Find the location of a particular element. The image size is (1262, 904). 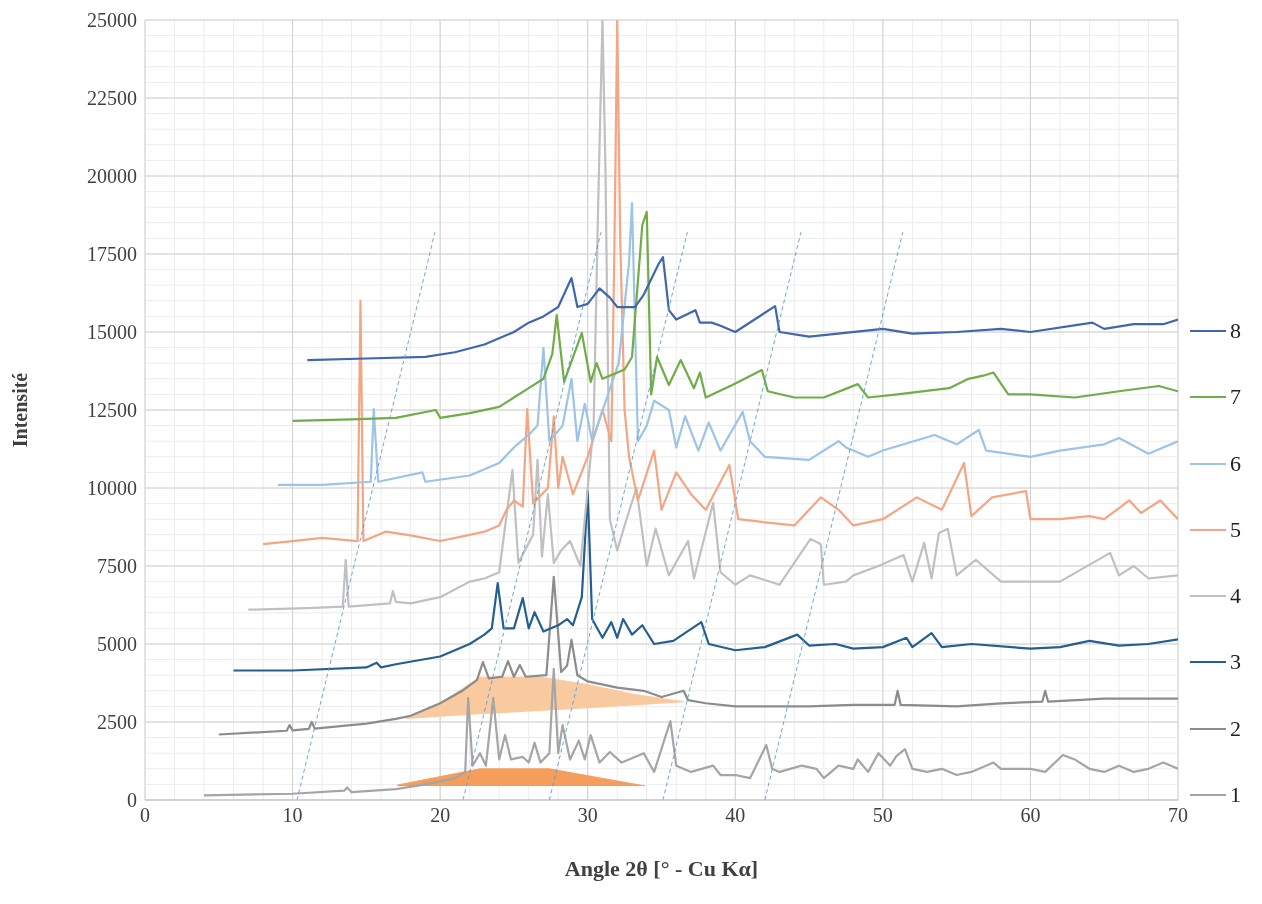

legend-label: 3 is located at coordinates (1235, 662).